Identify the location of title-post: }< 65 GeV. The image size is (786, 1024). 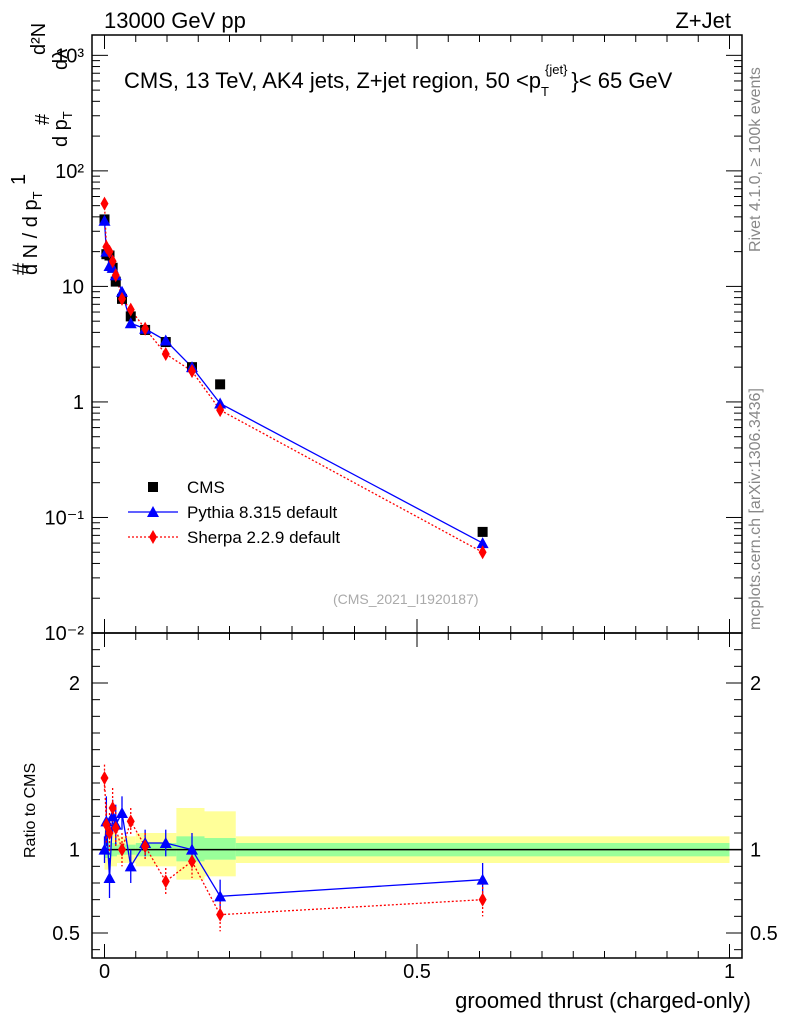
(622, 80).